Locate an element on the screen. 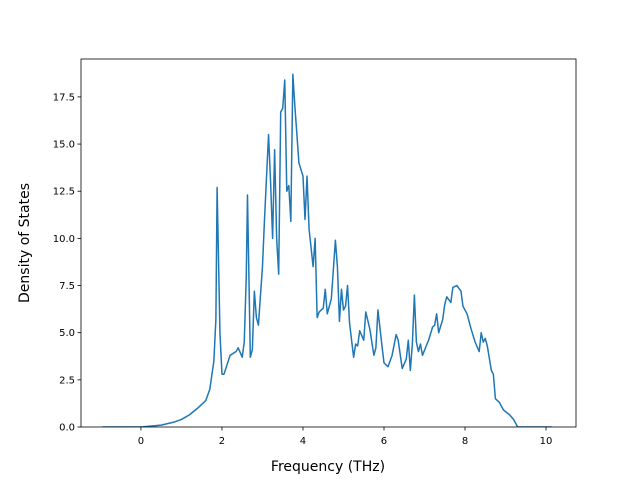 The image size is (640, 480). y-tick-label: 15.0 is located at coordinates (64, 145).